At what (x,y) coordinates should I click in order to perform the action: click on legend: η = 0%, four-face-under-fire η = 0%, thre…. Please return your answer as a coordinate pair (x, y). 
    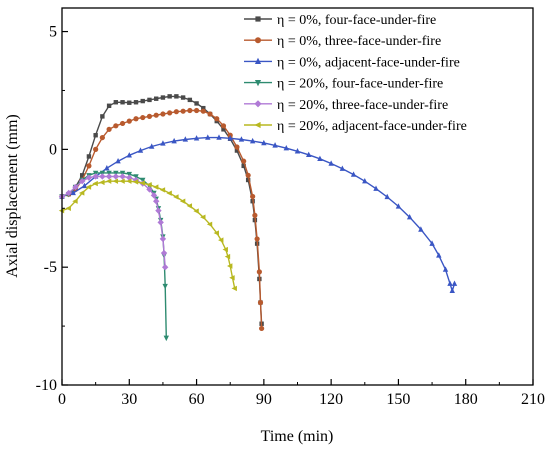
    Looking at the image, I should click on (355, 73).